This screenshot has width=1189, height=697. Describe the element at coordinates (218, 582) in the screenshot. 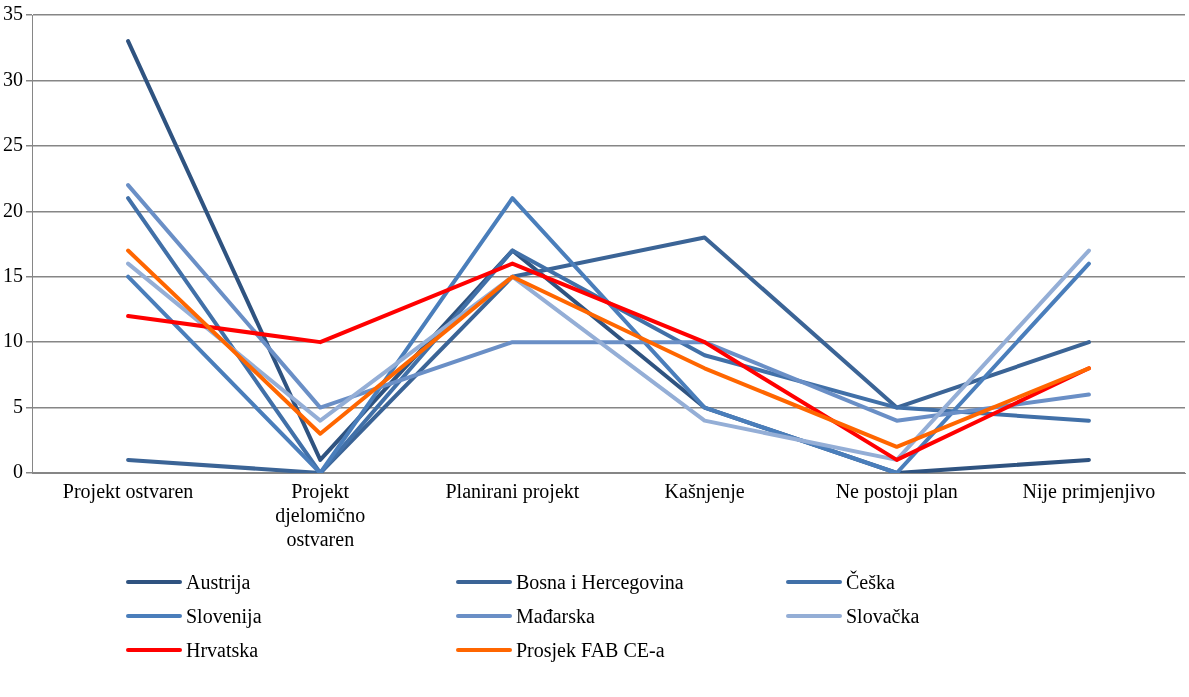

I see `legend-label: Austrija` at that location.